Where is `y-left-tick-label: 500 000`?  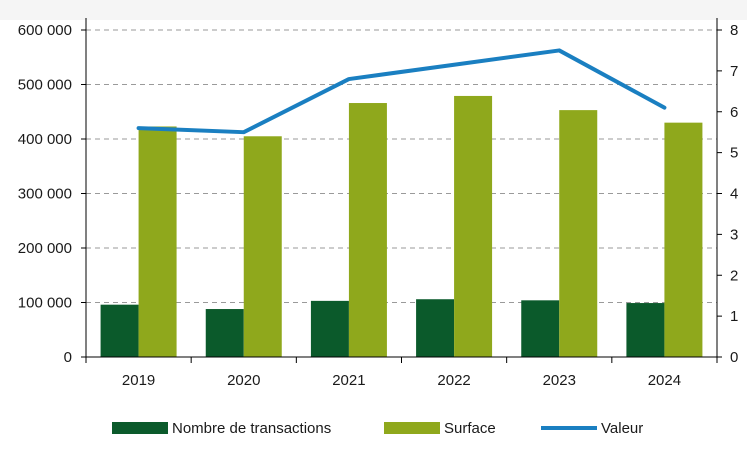 y-left-tick-label: 500 000 is located at coordinates (45, 85).